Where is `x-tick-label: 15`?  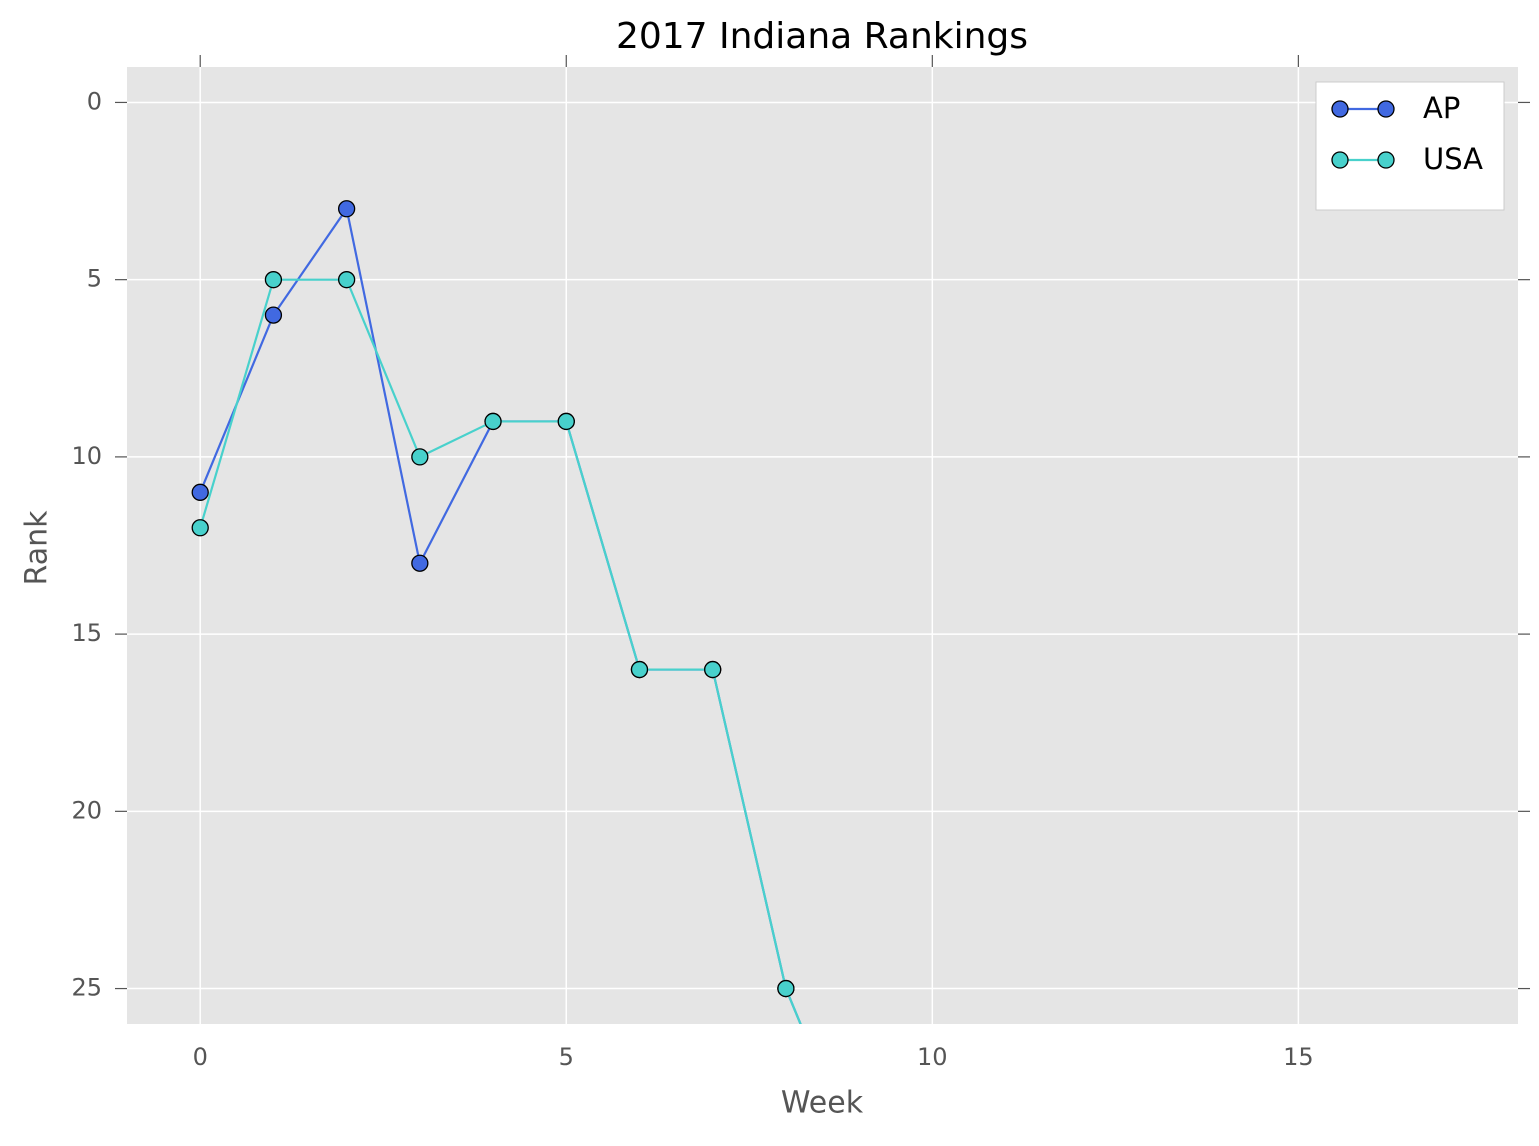 x-tick-label: 15 is located at coordinates (1298, 1057).